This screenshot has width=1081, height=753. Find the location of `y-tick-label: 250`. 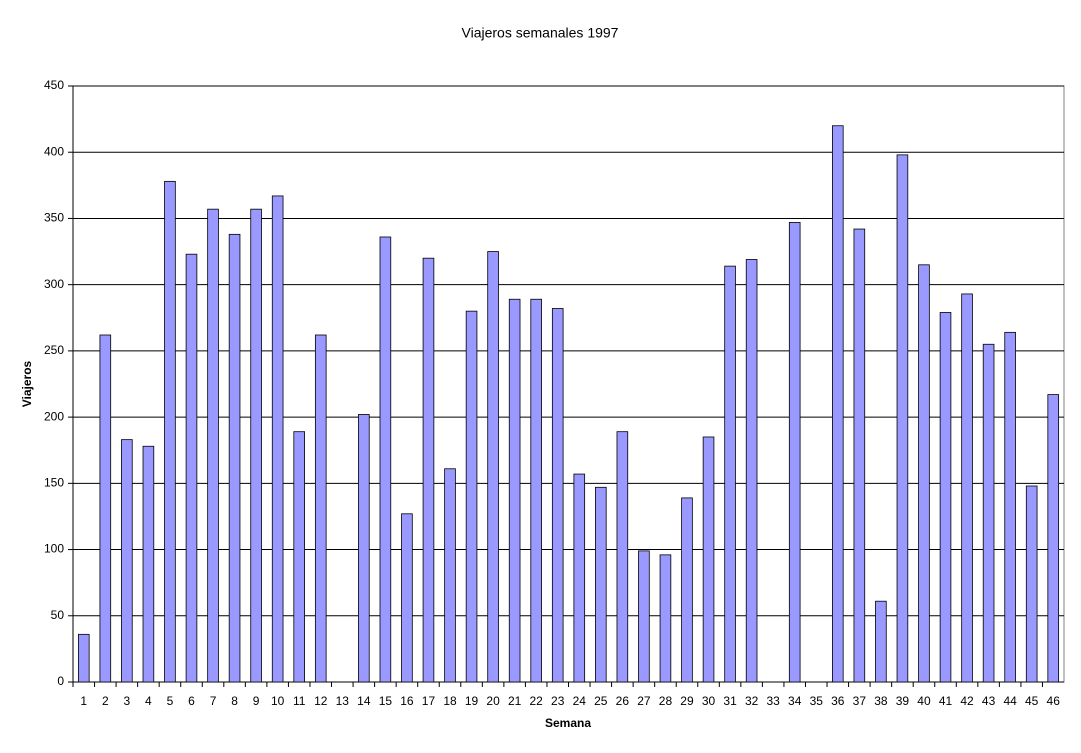

y-tick-label: 250 is located at coordinates (54, 350).